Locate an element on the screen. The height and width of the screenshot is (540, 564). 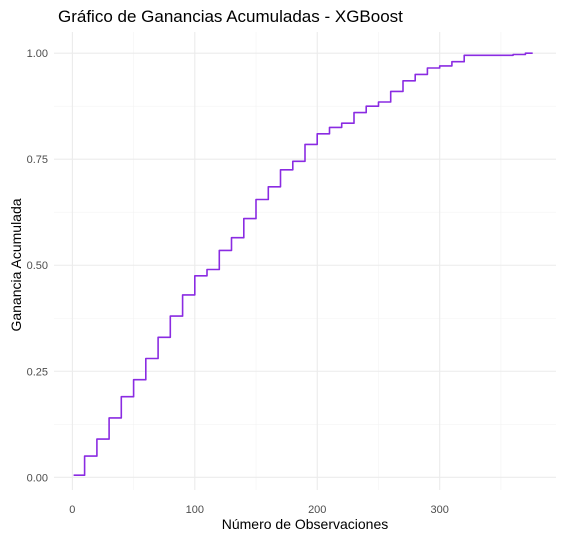
x-axis-ticks: 0 100 200 300 is located at coordinates (259, 510).